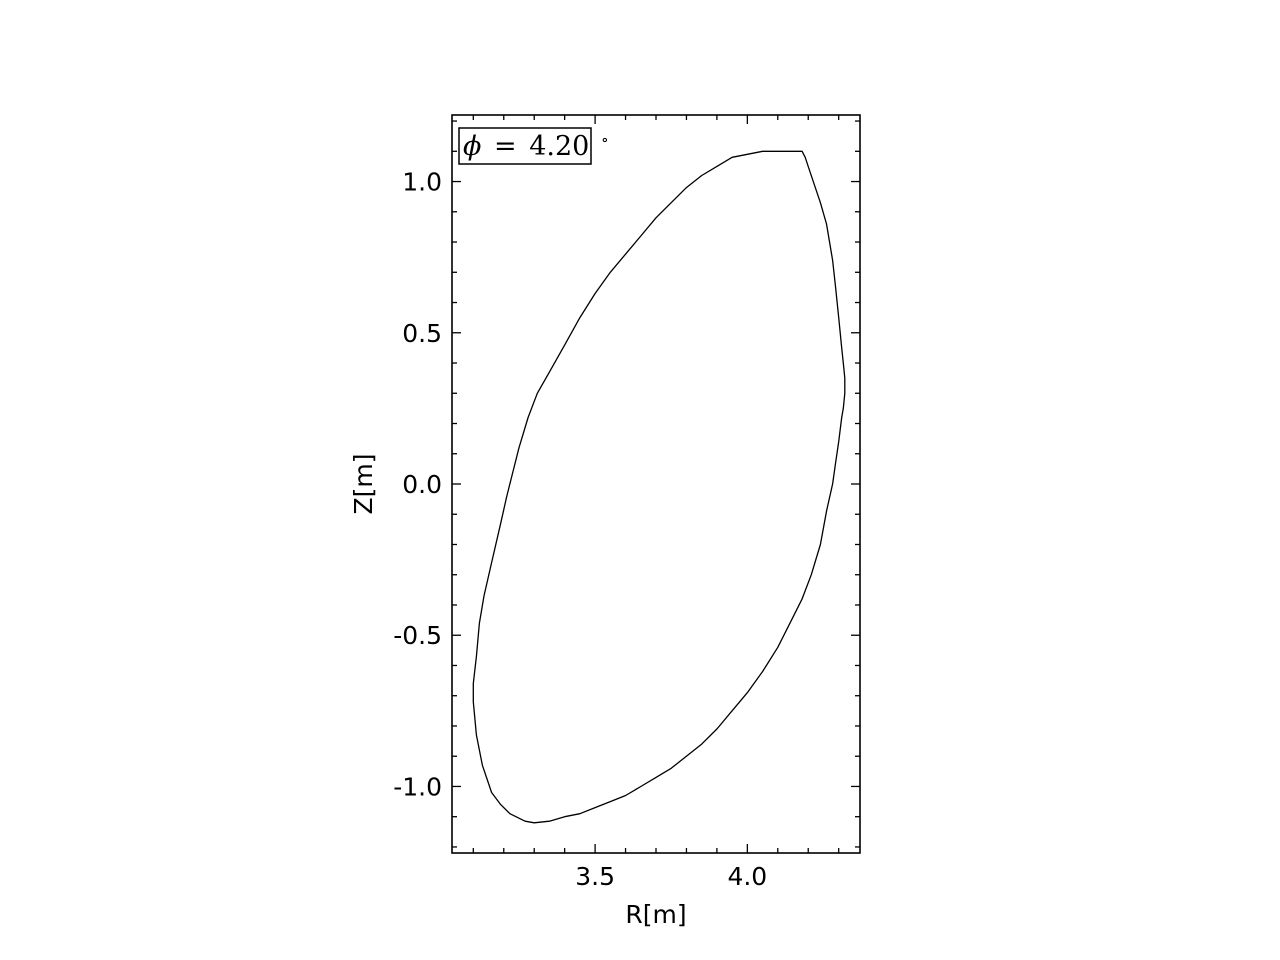 This screenshot has width=1280, height=960. Describe the element at coordinates (472, 146) in the screenshot. I see `annotation-symbol: ϕ` at that location.